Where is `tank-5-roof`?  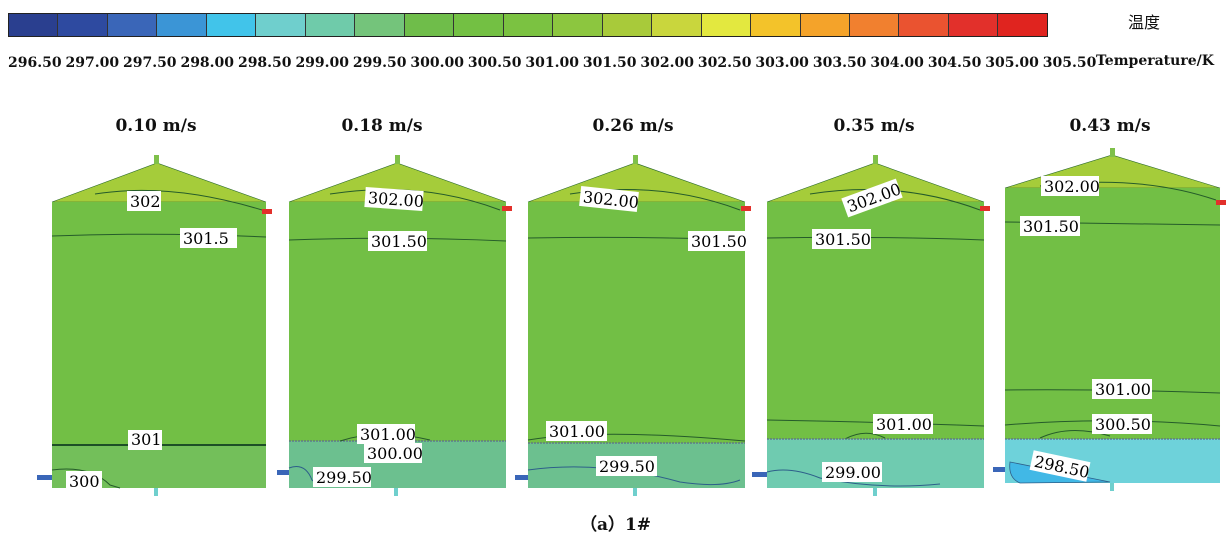
tank-5-roof is located at coordinates (1112, 171).